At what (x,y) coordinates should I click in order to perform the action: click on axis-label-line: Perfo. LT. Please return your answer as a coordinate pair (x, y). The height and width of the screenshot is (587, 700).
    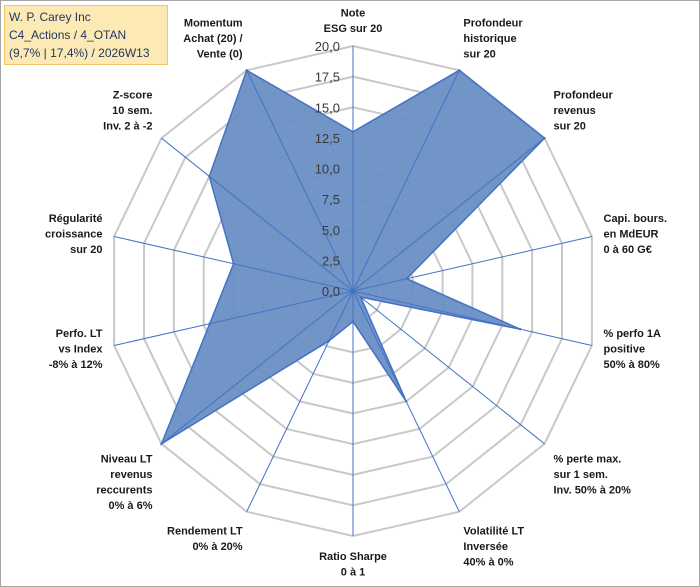
    Looking at the image, I should click on (79, 334).